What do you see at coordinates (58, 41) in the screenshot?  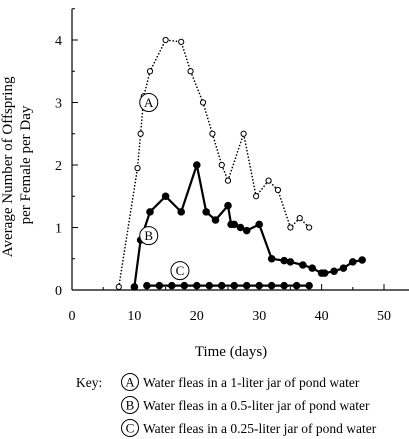 I see `y-tick-label-4: 4` at bounding box center [58, 41].